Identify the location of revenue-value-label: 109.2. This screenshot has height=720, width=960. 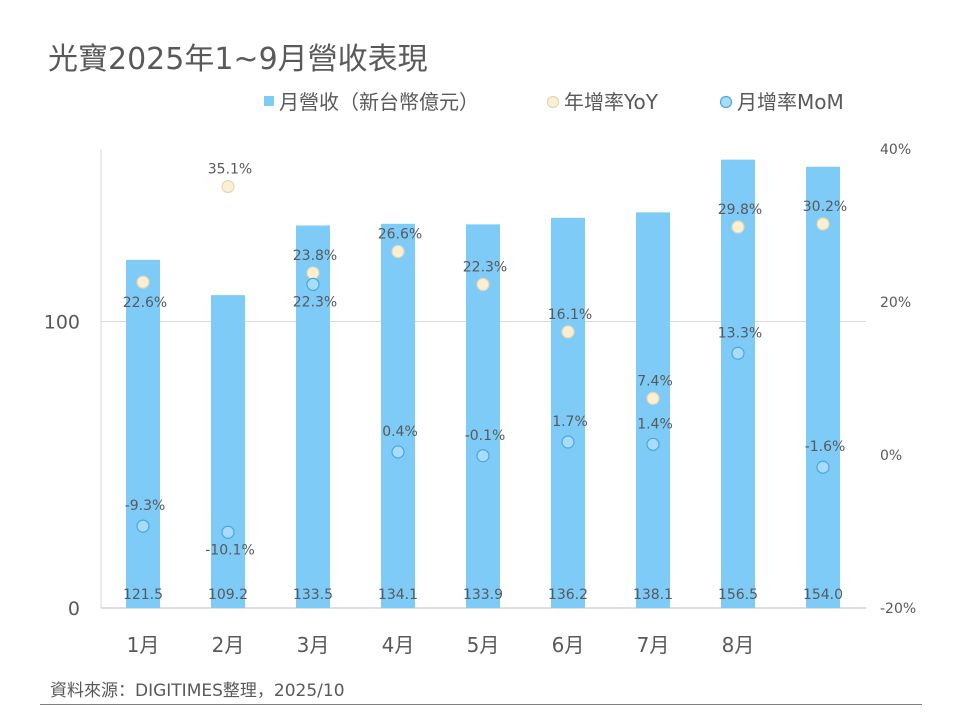
(228, 595).